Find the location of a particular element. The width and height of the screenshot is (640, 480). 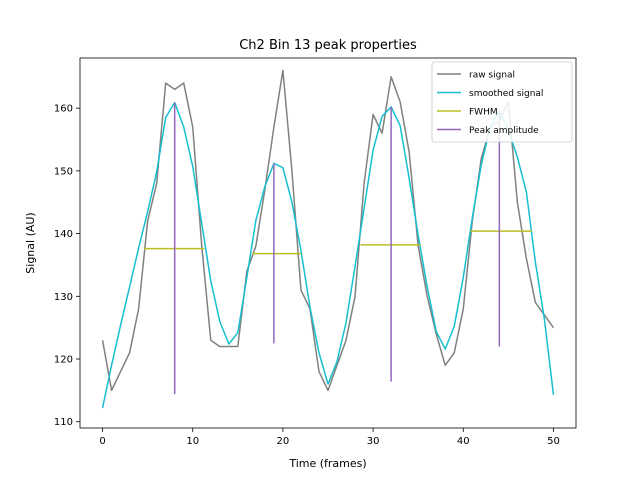

y-tick-label: 110 is located at coordinates (63, 422).